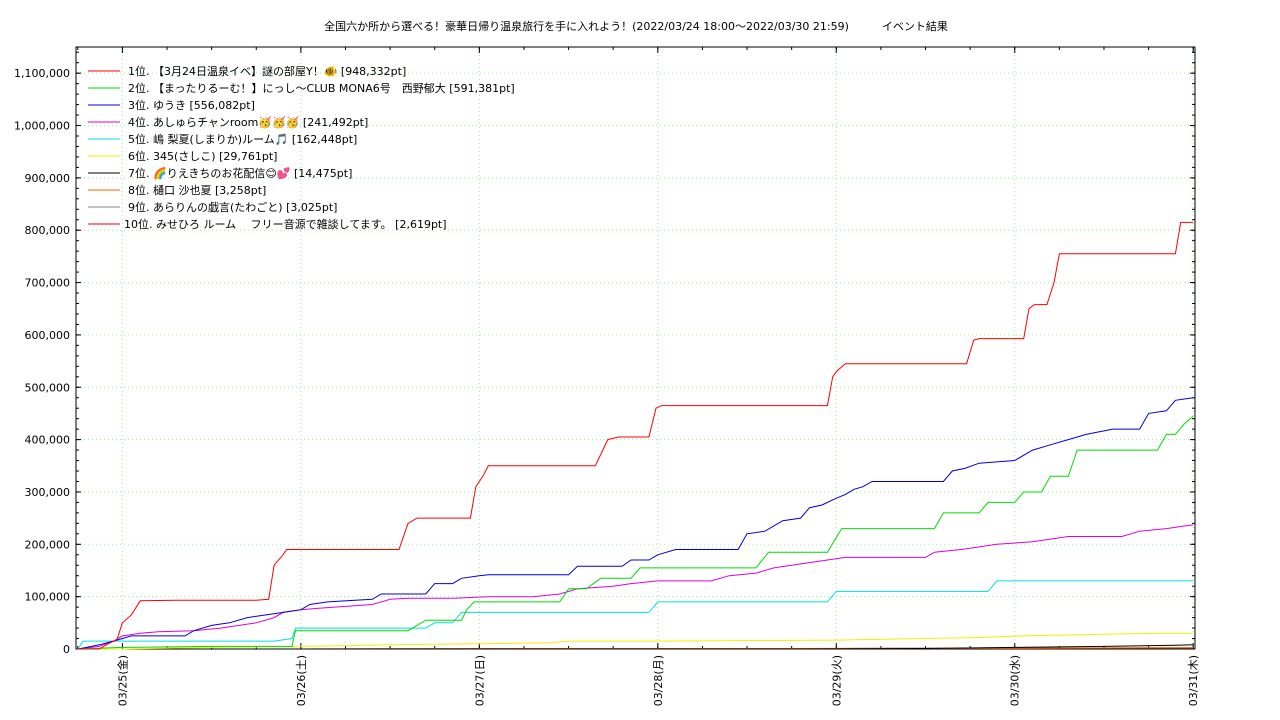 This screenshot has width=1280, height=720. I want to click on y-tick-label: 0, so click(66, 649).